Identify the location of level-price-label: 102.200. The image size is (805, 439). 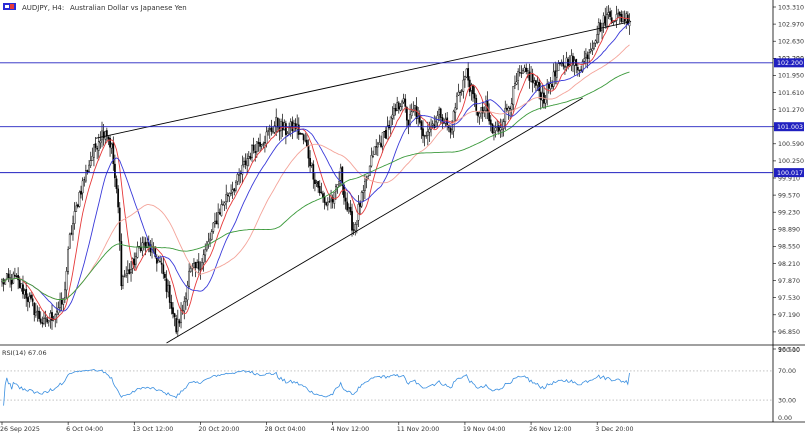
(790, 63).